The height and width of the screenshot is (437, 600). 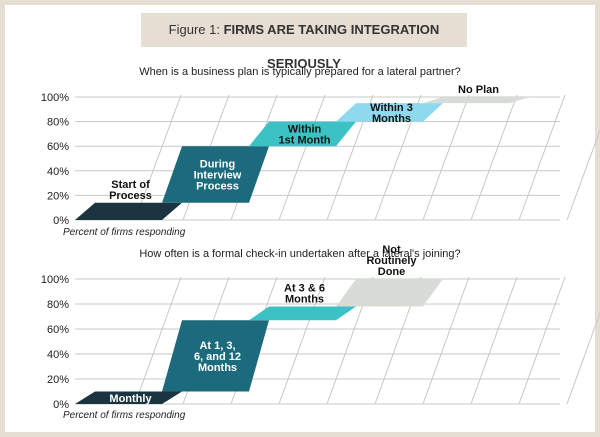 I want to click on chart-2-y-tick-label: 0%, so click(x=61, y=405).